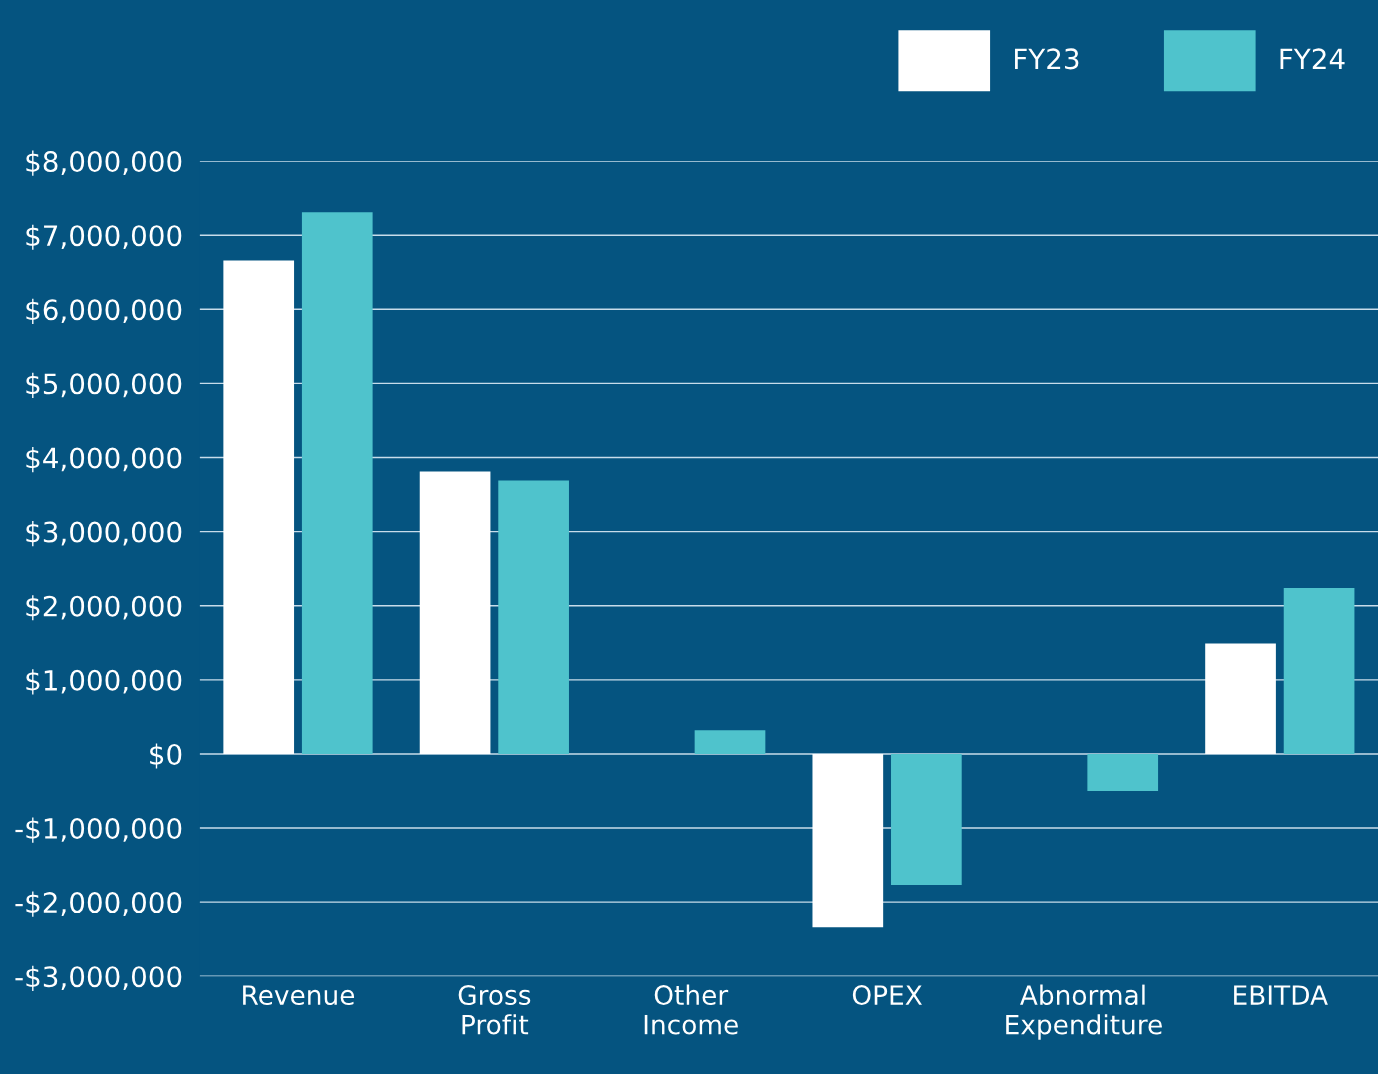 The height and width of the screenshot is (1074, 1378). What do you see at coordinates (104, 163) in the screenshot?
I see `y-tick-label: $8,000,000` at bounding box center [104, 163].